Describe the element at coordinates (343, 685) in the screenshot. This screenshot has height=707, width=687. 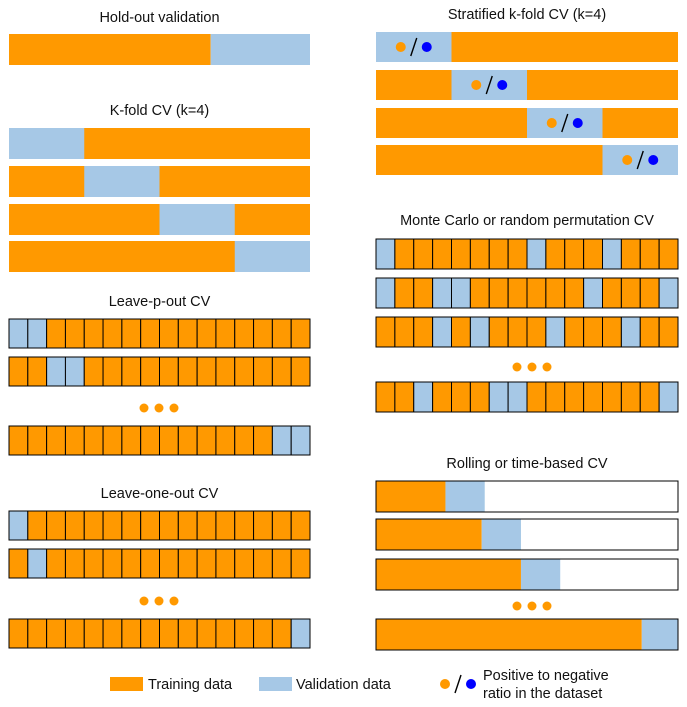
I see `legend-validation-label: Validation data` at that location.